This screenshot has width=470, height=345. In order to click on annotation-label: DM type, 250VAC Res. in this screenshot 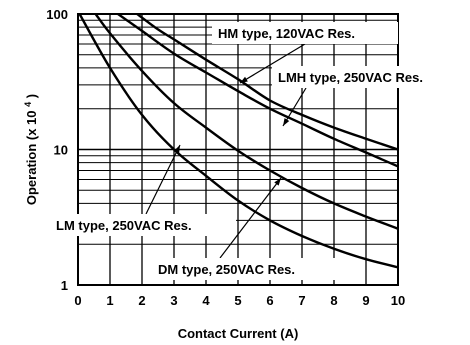, I will do `click(246, 228)`.